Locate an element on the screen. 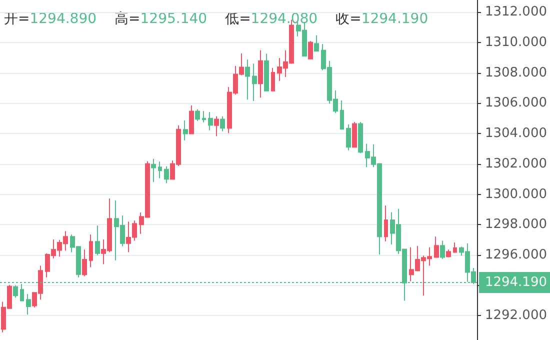 The width and height of the screenshot is (550, 340). y-tick-label: 1304.000 is located at coordinates (515, 134).